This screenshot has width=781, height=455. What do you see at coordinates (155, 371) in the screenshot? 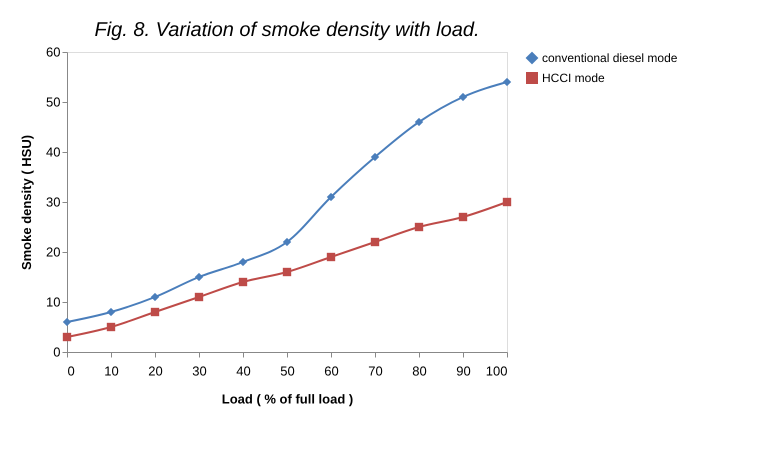
I see `x-tick-label: 20` at bounding box center [155, 371].